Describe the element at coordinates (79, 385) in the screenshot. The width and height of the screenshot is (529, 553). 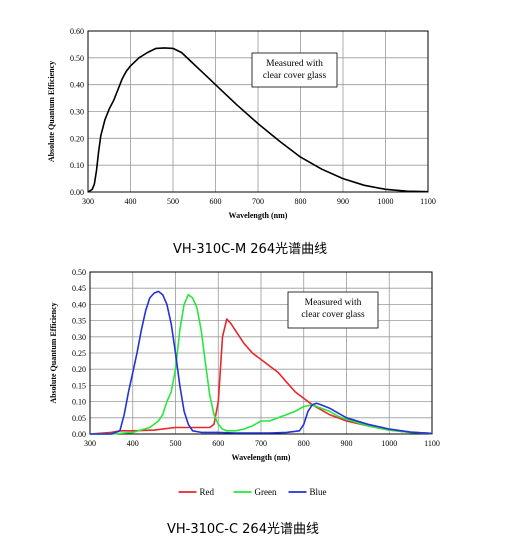
I see `y-tick-label: 0.15` at that location.